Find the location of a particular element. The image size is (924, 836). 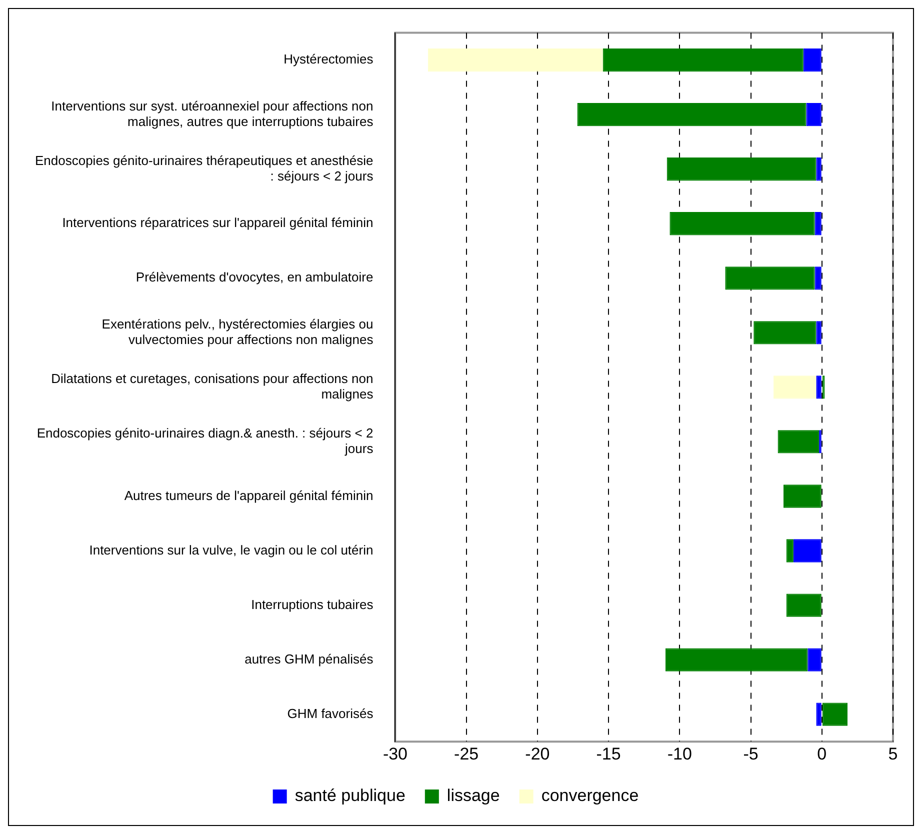

y-tick-label: autres GHM pénalisés is located at coordinates (309, 658).